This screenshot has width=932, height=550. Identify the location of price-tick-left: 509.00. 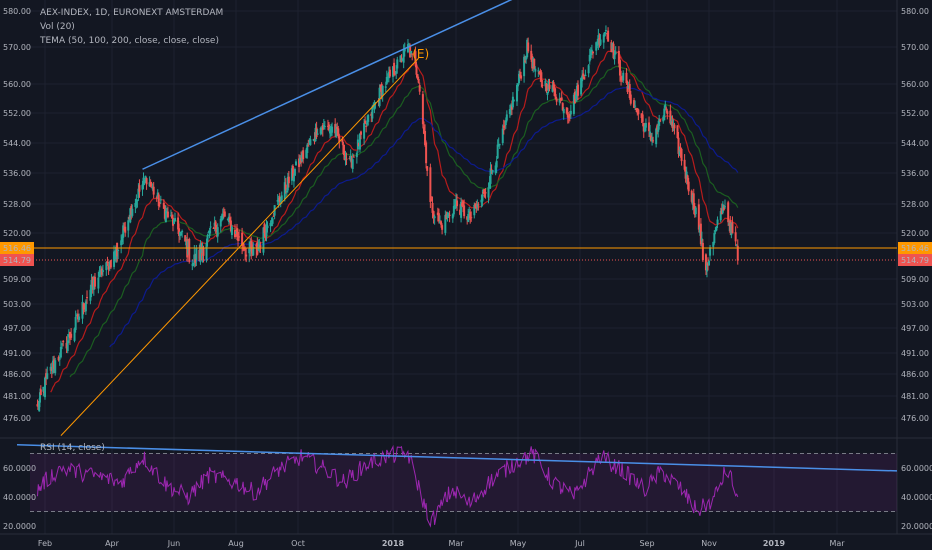
(17, 279).